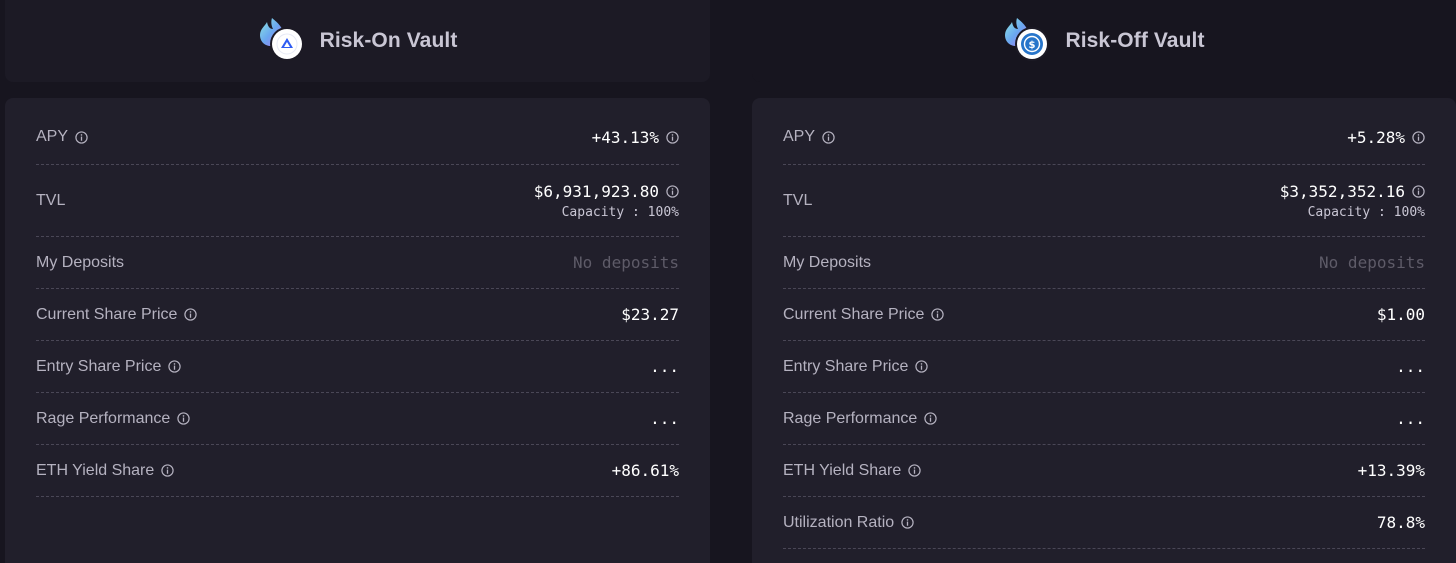 Image resolution: width=1456 pixels, height=563 pixels. Describe the element at coordinates (357, 201) in the screenshot. I see `tvl-row: TVL $6,931,923.80 Capacity : 100%` at that location.